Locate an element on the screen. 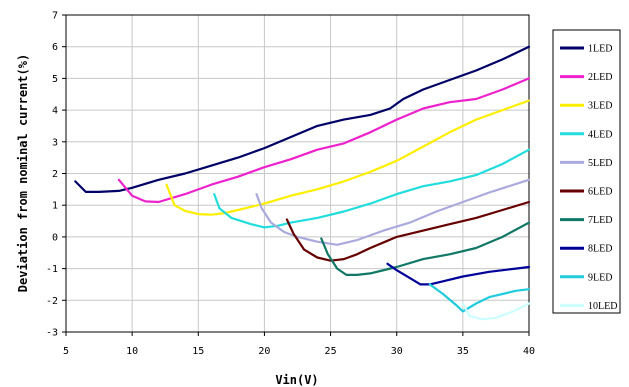 Image resolution: width=629 pixels, height=387 pixels. x-tick-label: 20 is located at coordinates (264, 351).